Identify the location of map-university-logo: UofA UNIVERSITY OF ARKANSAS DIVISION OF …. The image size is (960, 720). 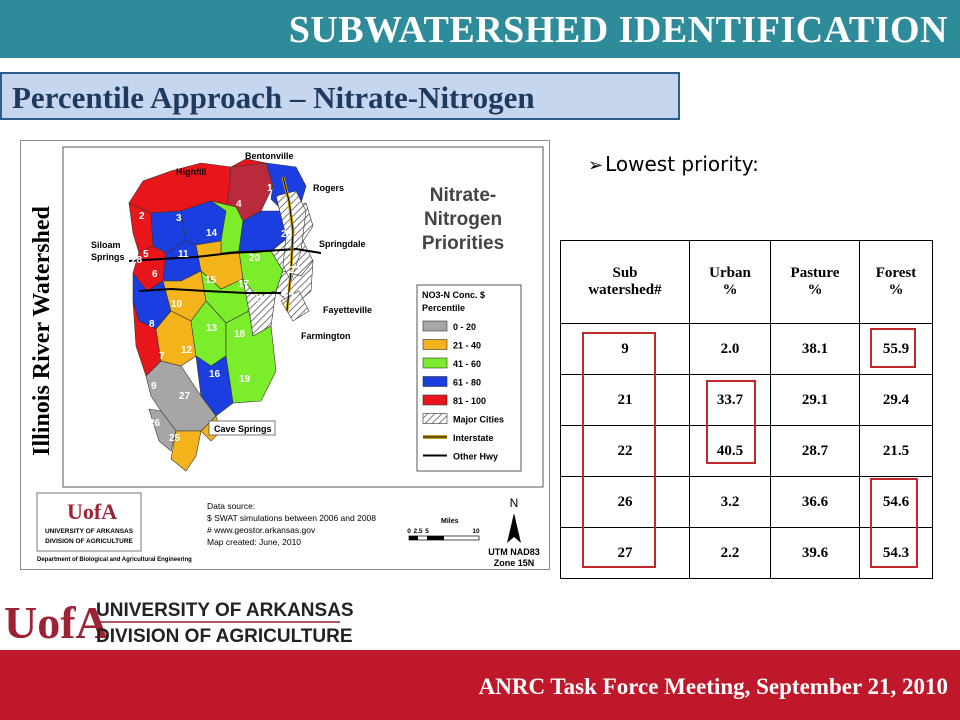
(114, 527).